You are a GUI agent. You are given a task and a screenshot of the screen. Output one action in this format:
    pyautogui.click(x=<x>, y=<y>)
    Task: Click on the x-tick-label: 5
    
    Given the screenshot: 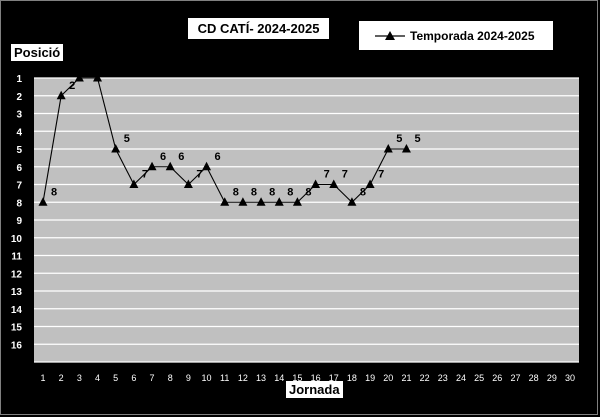 What is the action you would take?
    pyautogui.click(x=115, y=378)
    